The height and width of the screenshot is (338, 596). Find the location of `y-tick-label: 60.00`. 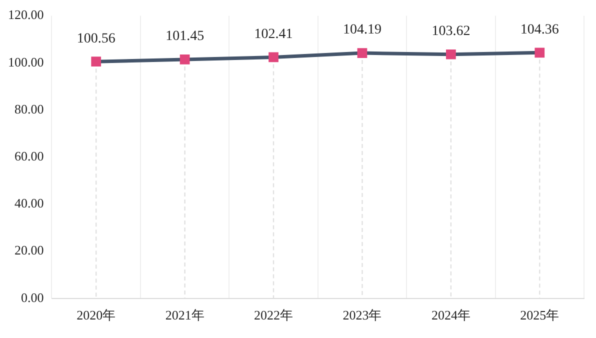

y-tick-label: 60.00 is located at coordinates (29, 156).